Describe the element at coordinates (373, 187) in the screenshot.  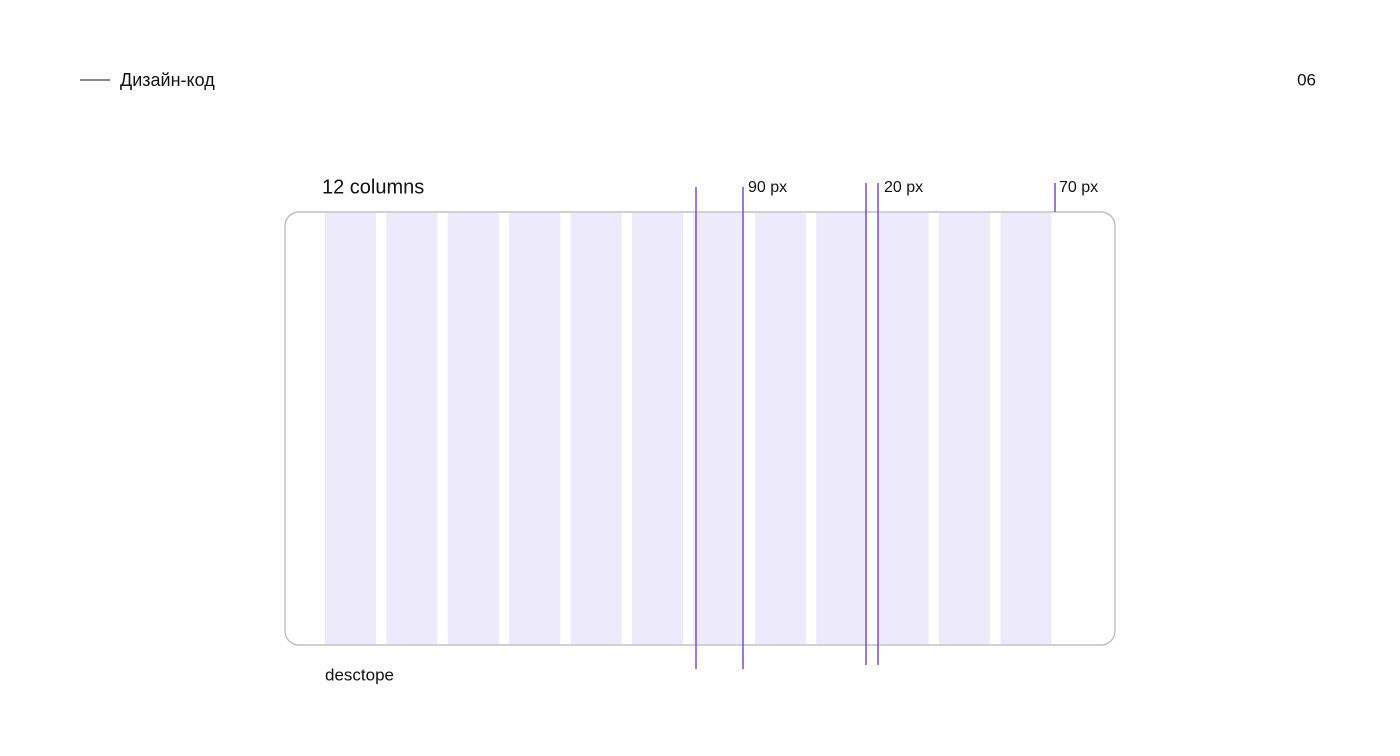
I see `diagram-title: 12 columns` at that location.